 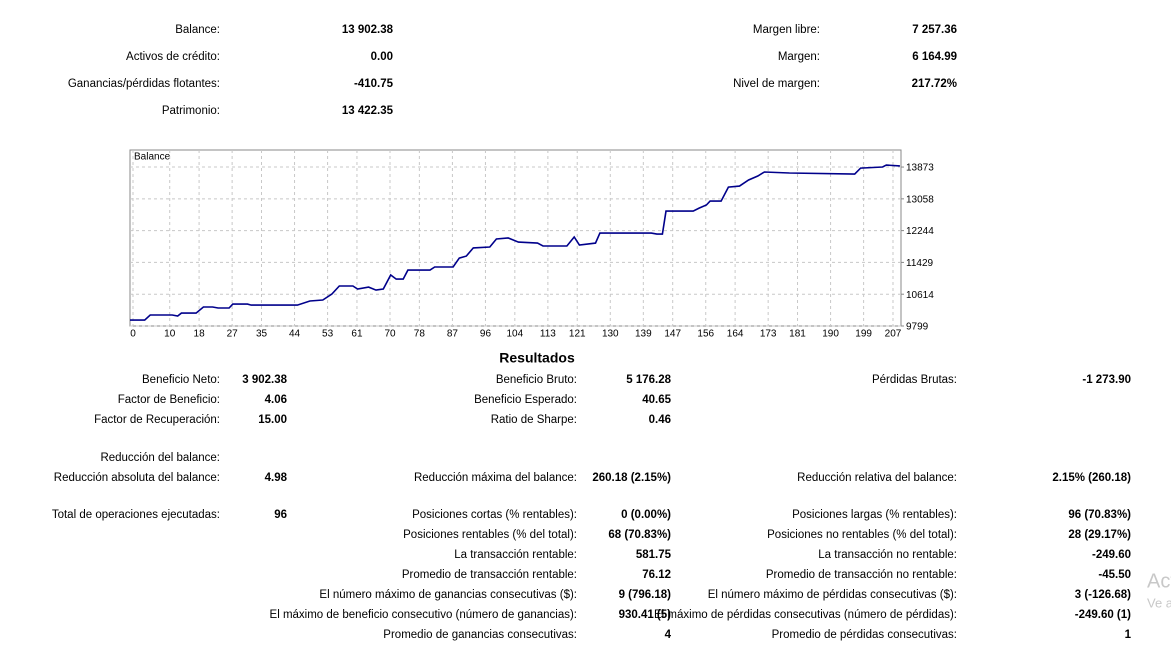 What do you see at coordinates (654, 555) in the screenshot?
I see `result-value: 581.75` at bounding box center [654, 555].